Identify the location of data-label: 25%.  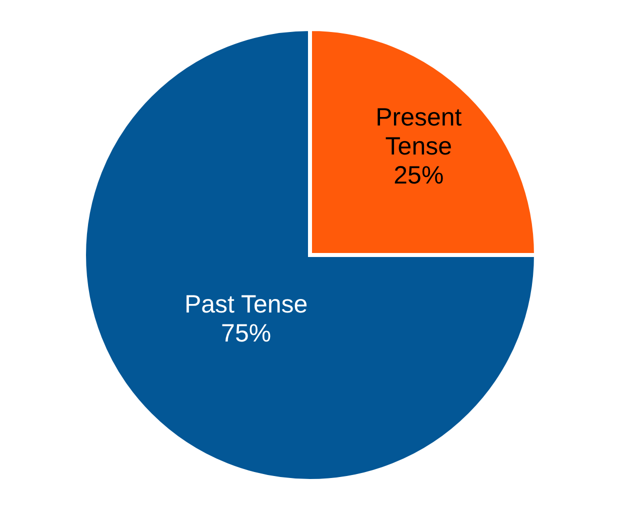
(419, 175).